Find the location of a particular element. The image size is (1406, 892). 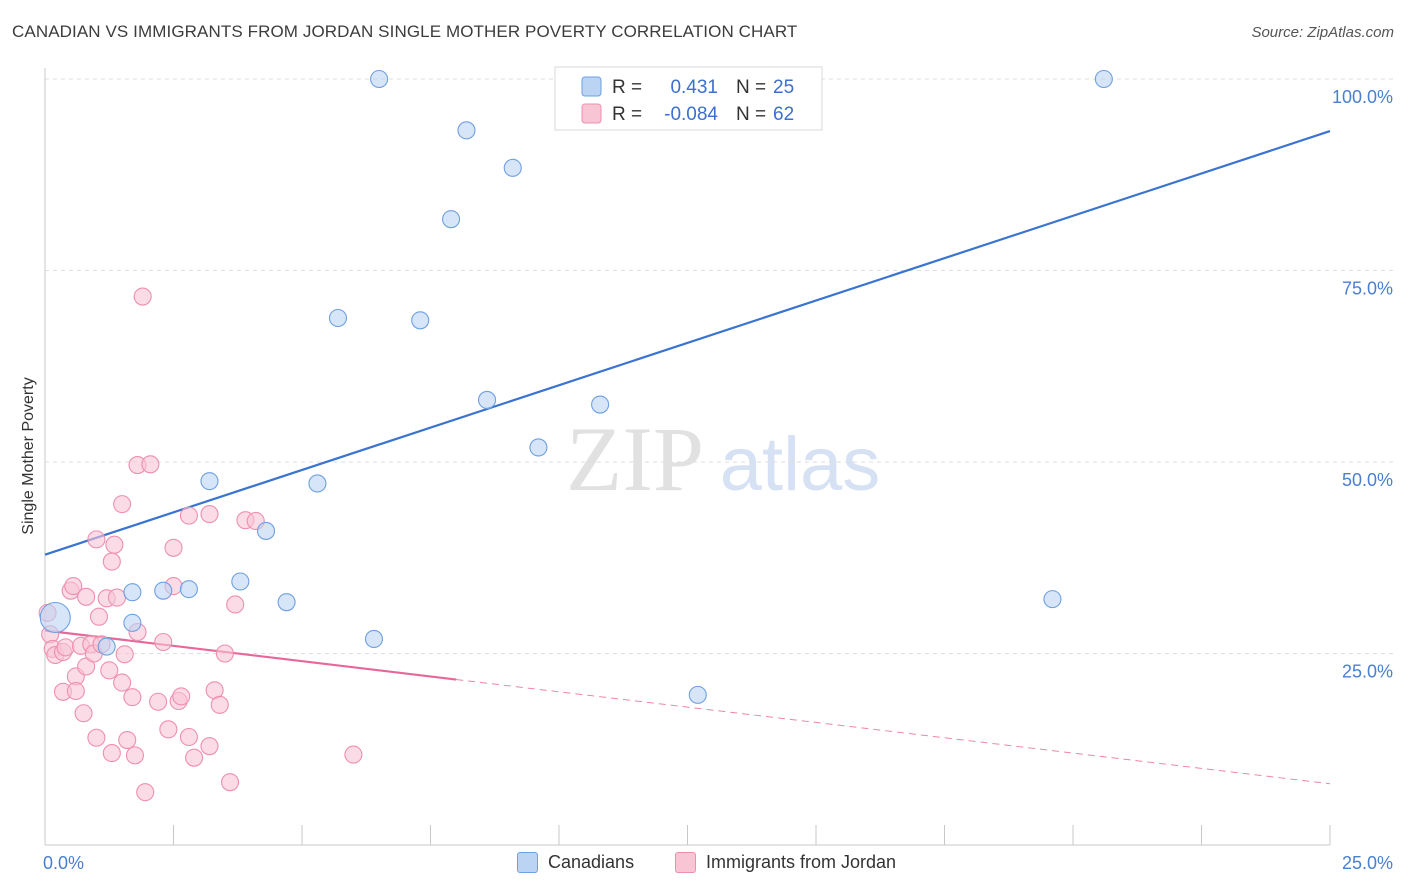

legend-swatch-canadians is located at coordinates (591, 86).